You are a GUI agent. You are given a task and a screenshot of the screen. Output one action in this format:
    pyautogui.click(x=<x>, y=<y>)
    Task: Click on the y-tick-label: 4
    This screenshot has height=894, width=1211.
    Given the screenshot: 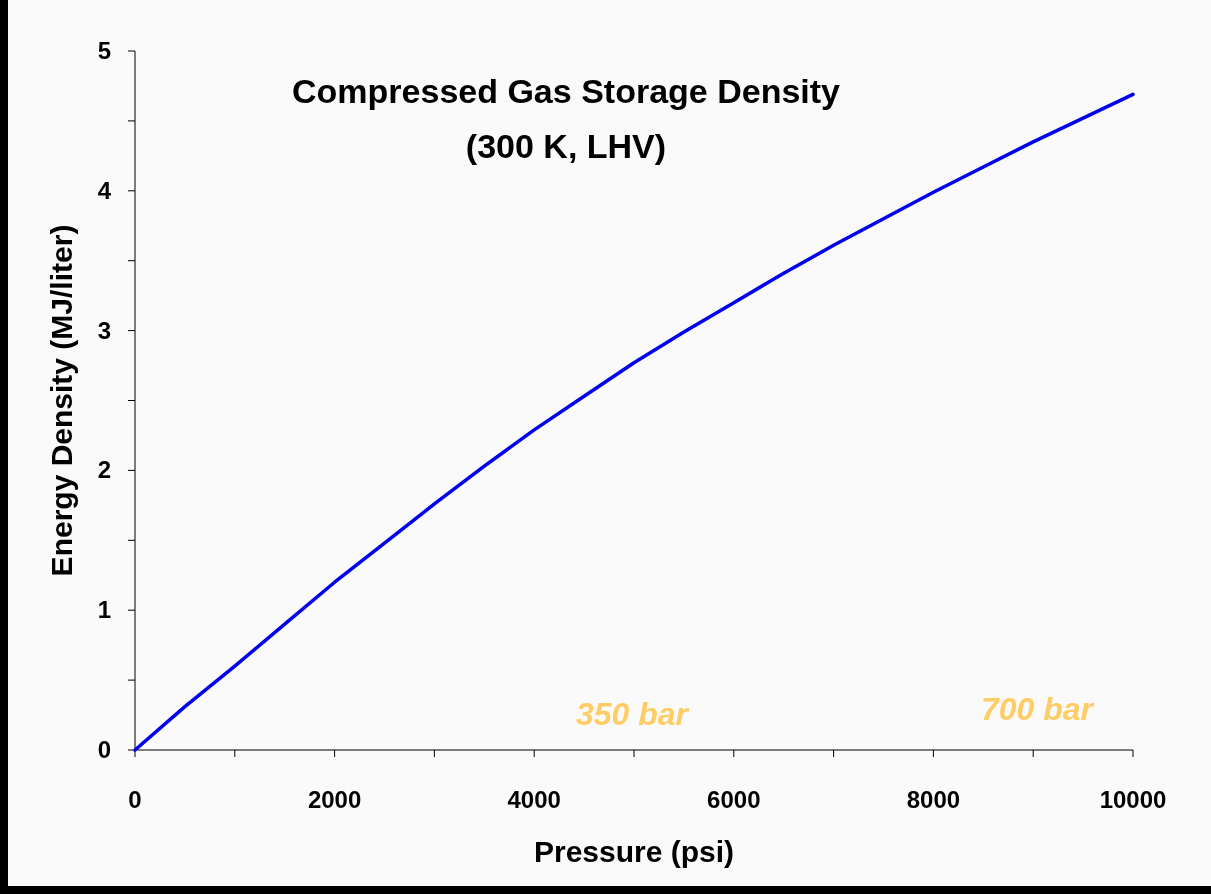 What is the action you would take?
    pyautogui.click(x=104, y=190)
    